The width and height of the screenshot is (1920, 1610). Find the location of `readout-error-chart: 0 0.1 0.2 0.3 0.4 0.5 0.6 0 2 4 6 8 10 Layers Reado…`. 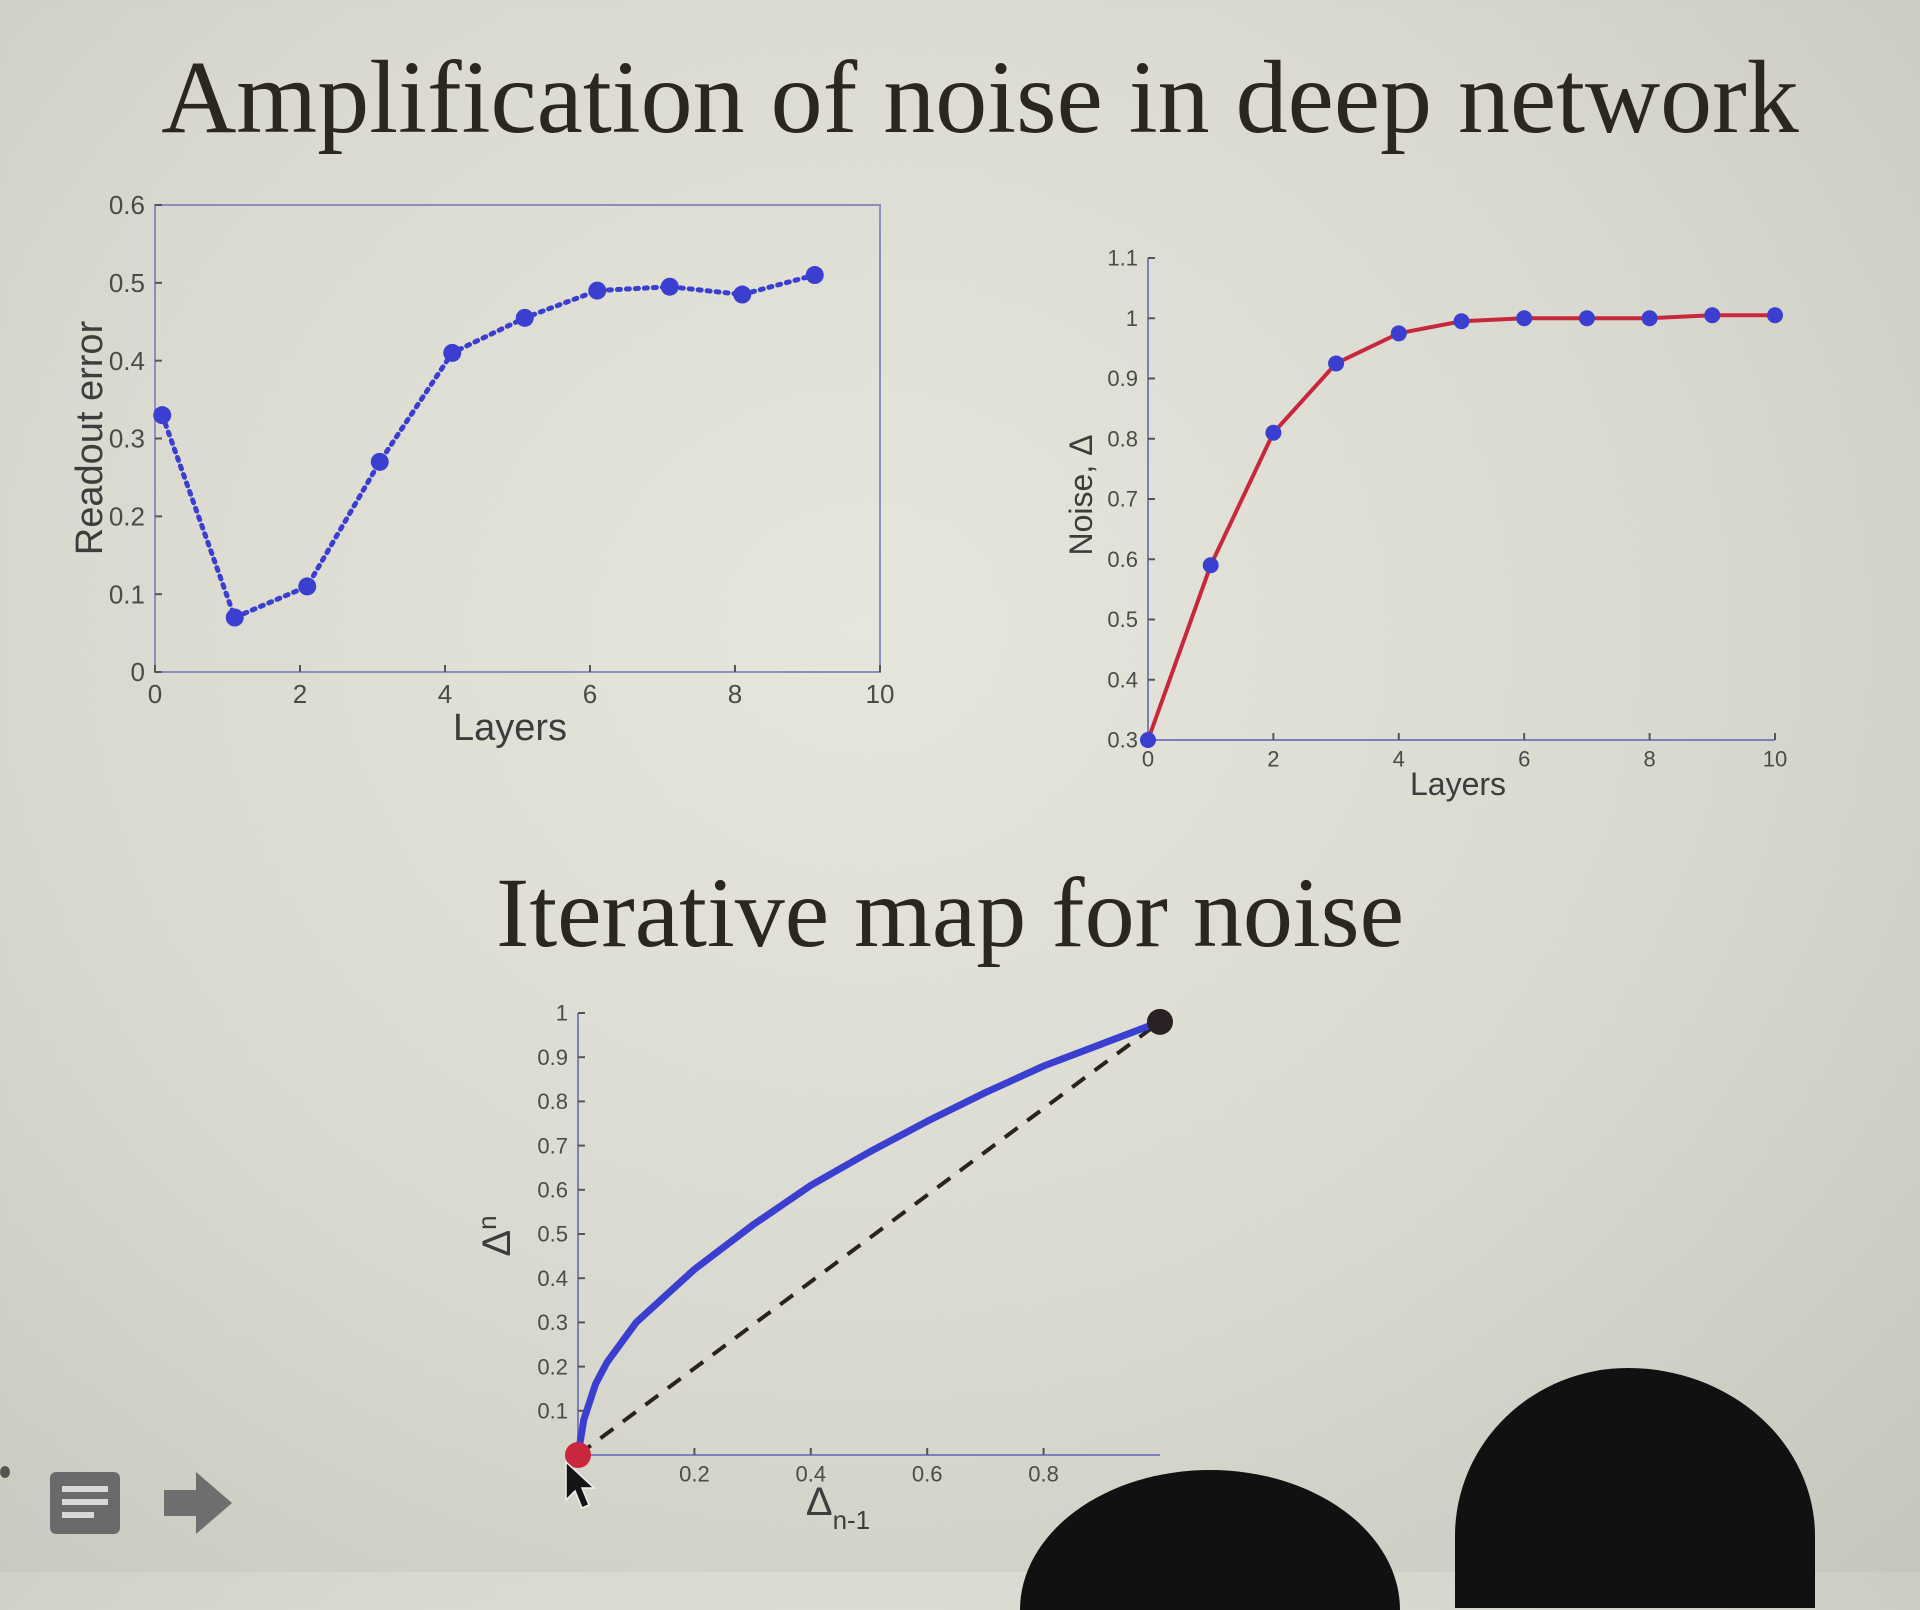

readout-error-chart: 0 0.1 0.2 0.3 0.4 0.5 0.6 0 2 4 6 8 10 Layers Reado… is located at coordinates (482, 469).